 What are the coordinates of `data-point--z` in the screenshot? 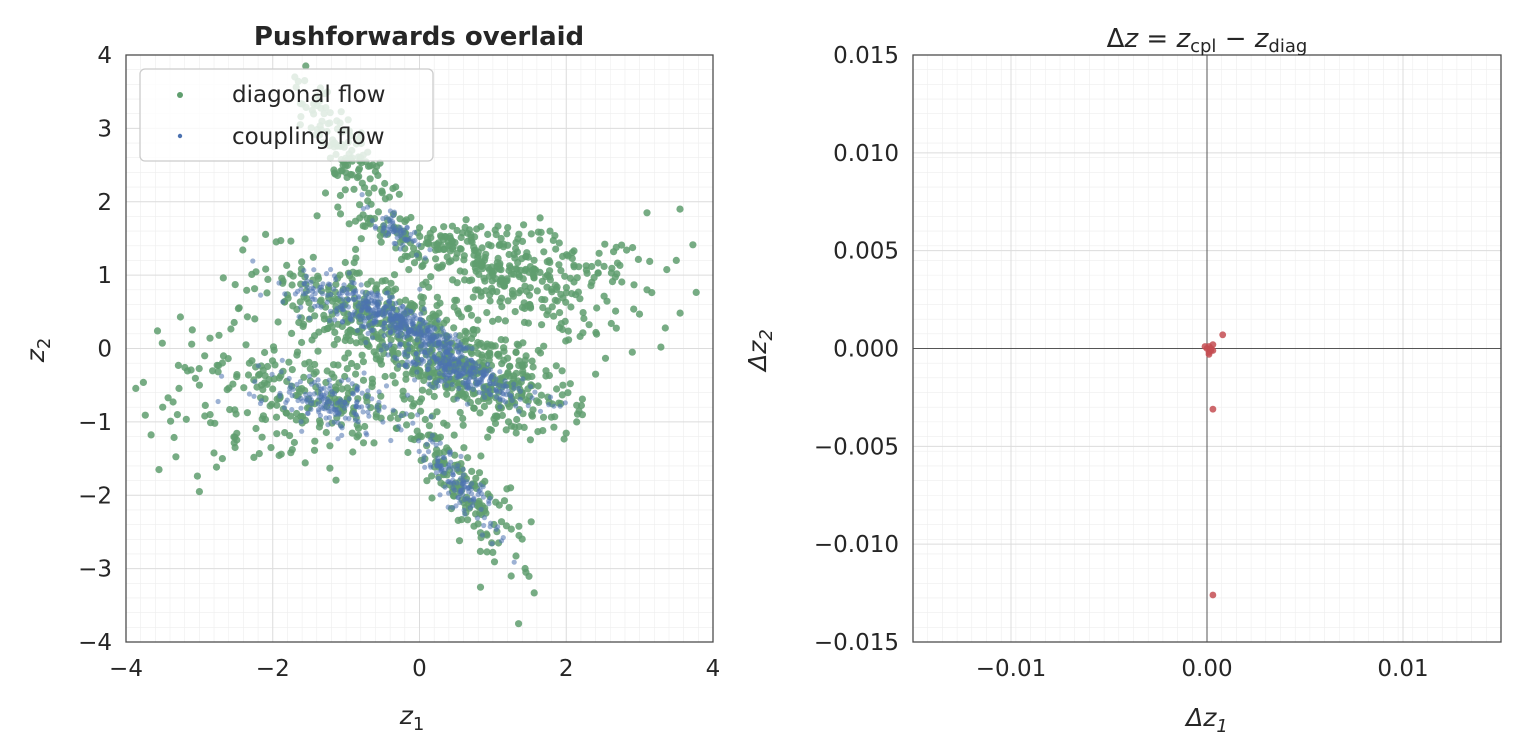 It's located at (1205, 346).